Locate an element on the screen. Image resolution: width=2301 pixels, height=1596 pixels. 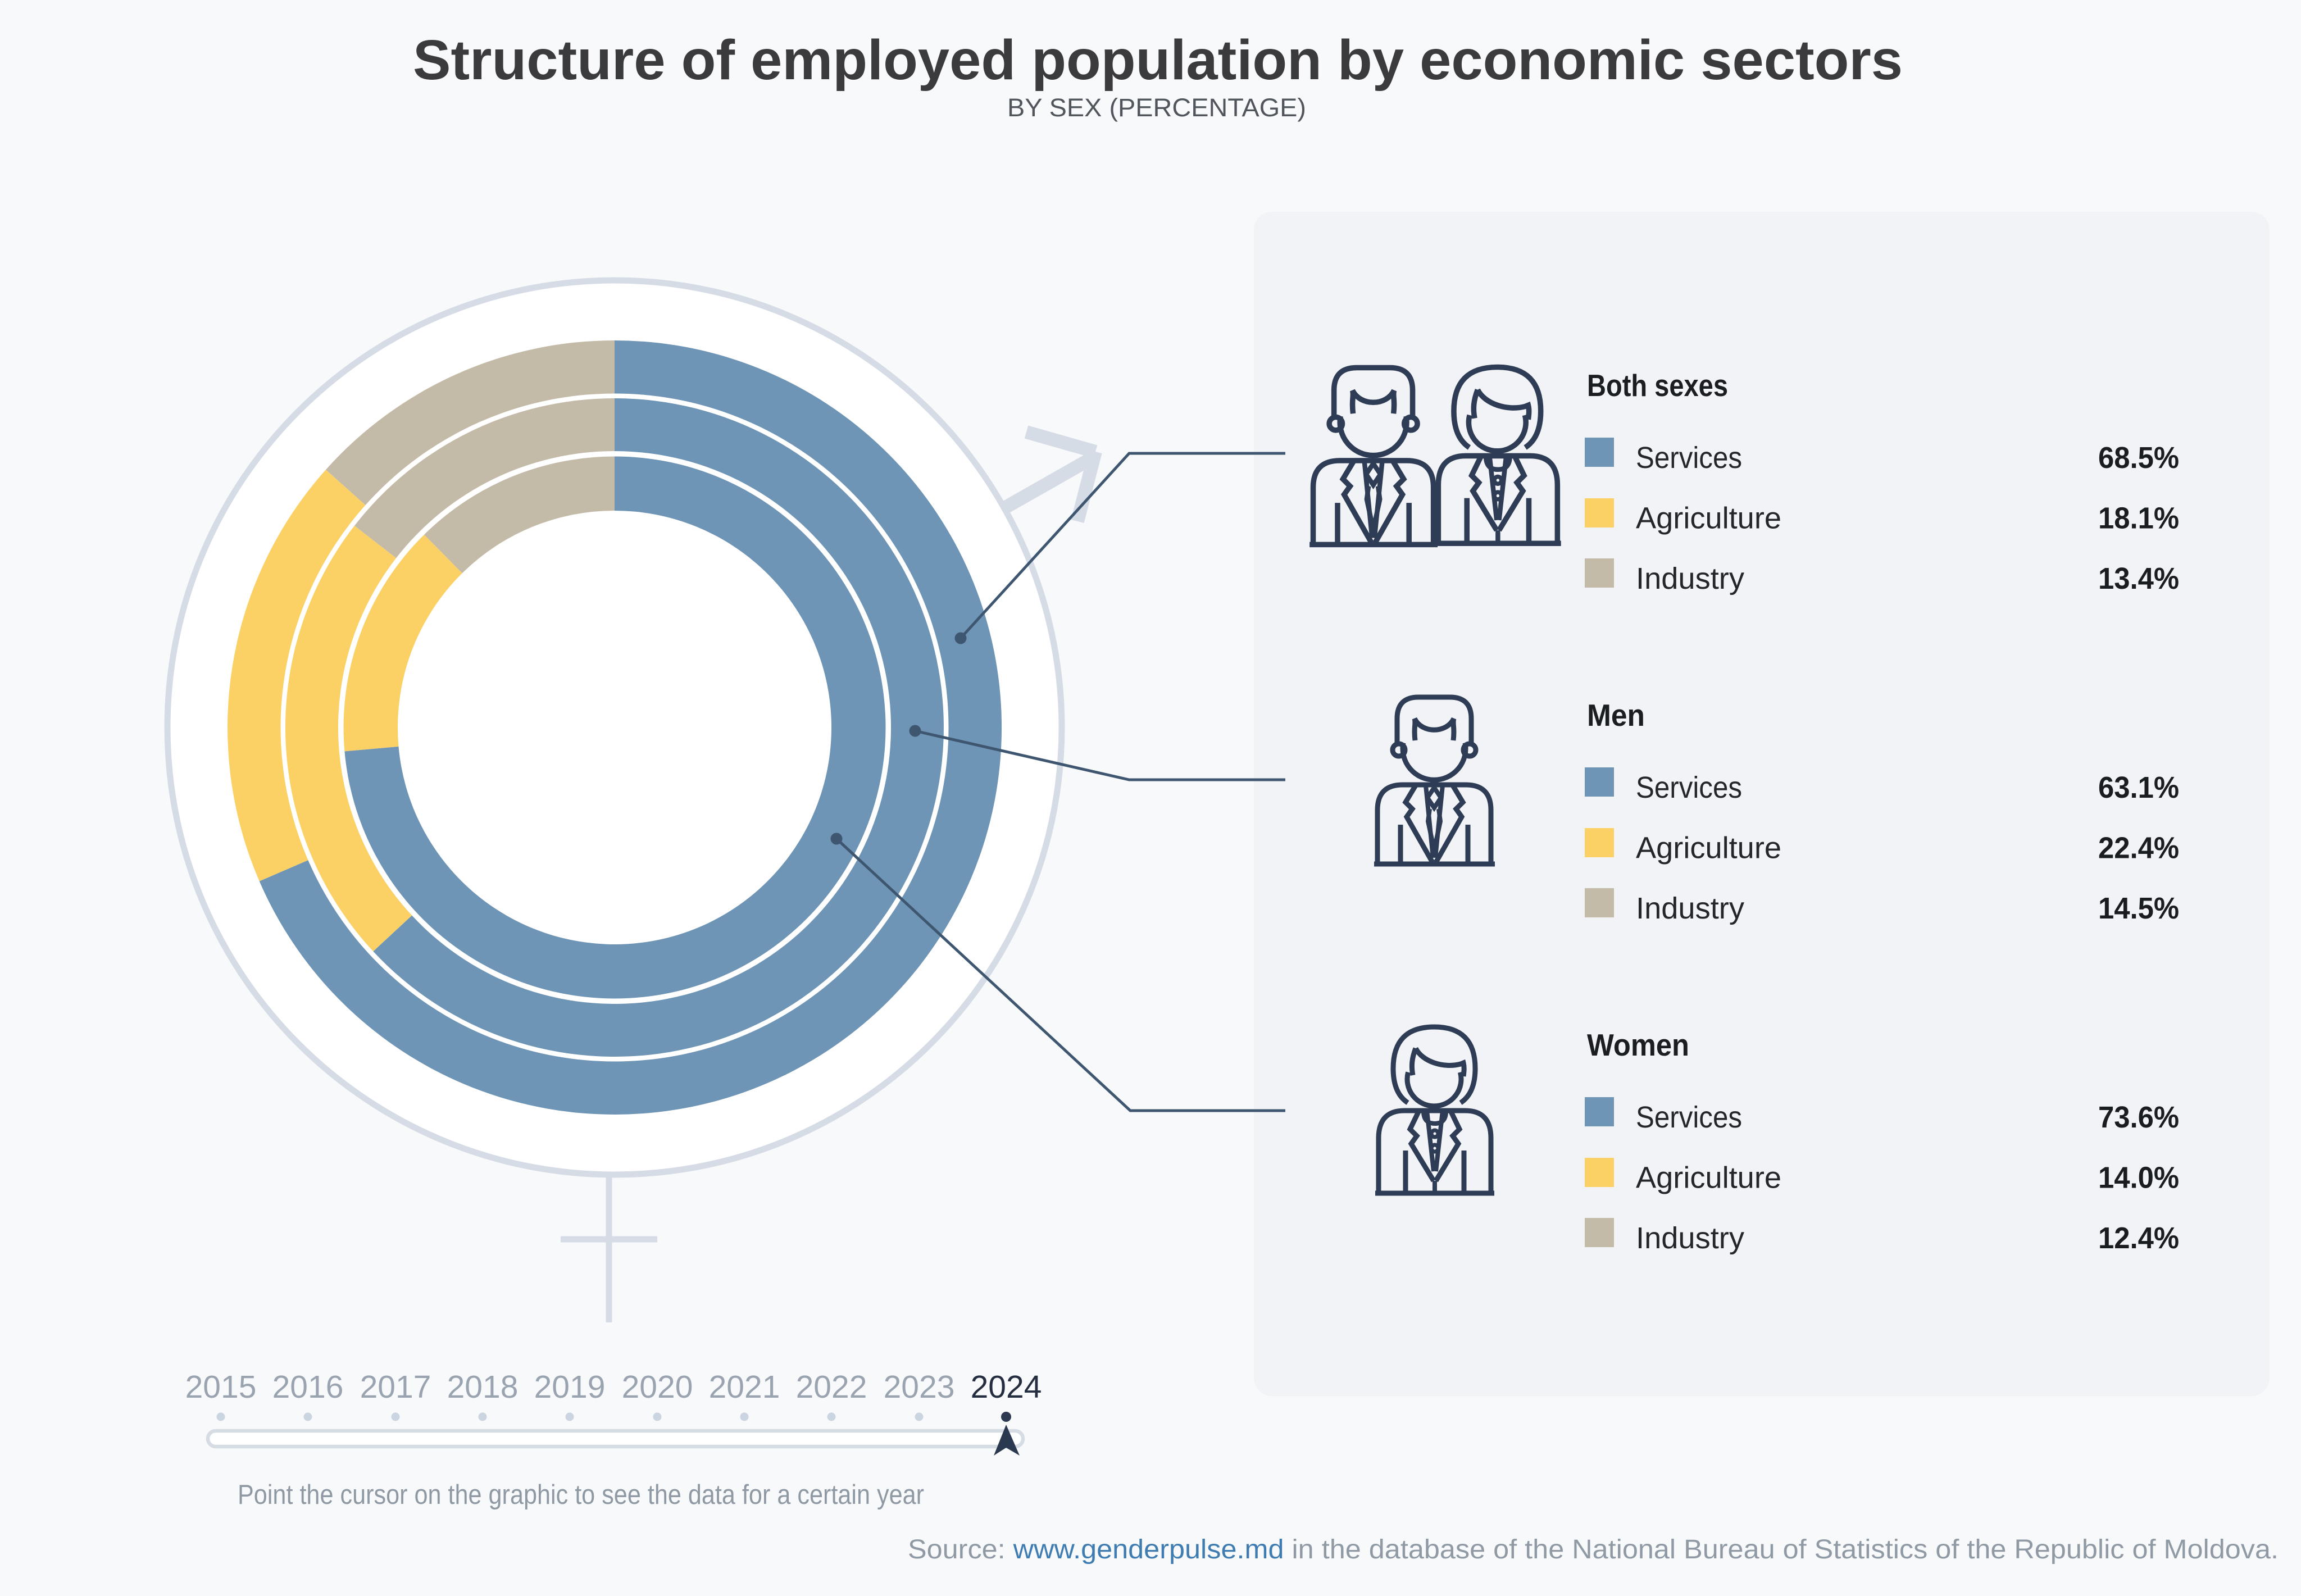
svg-text: 2022 is located at coordinates (831, 1387).